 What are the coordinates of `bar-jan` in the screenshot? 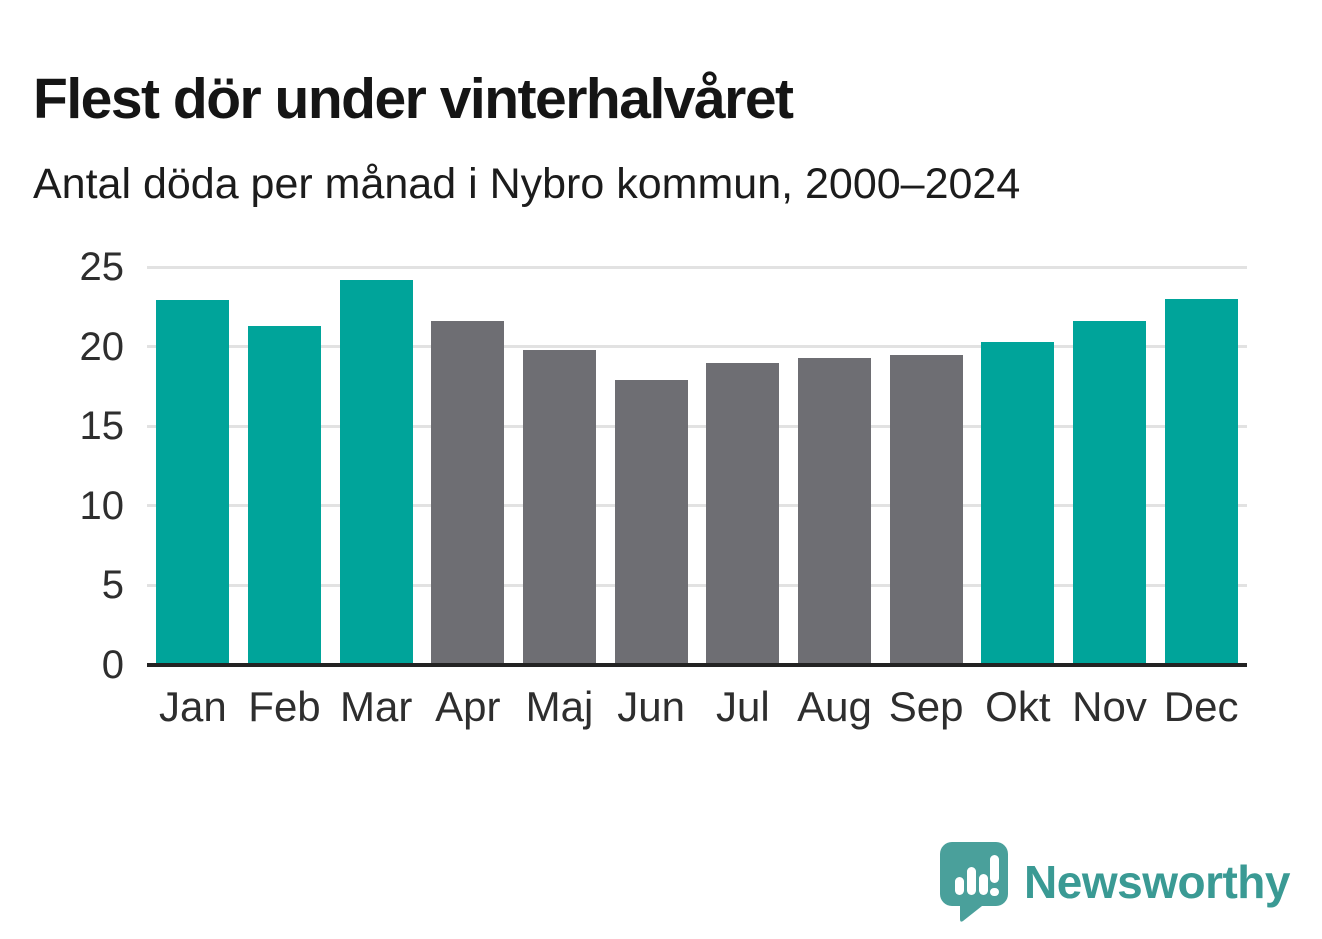 It's located at (193, 482).